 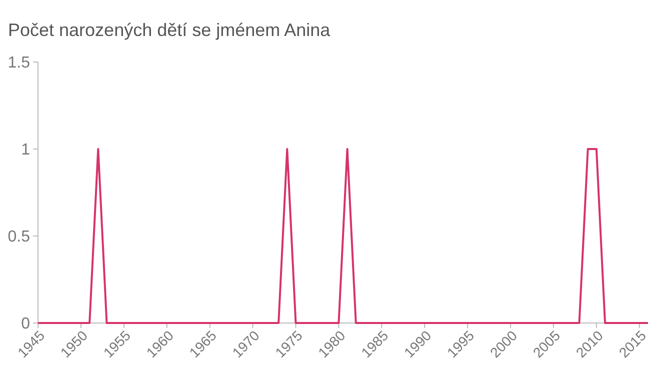 What do you see at coordinates (25, 324) in the screenshot?
I see `y-tick-label: 0` at bounding box center [25, 324].